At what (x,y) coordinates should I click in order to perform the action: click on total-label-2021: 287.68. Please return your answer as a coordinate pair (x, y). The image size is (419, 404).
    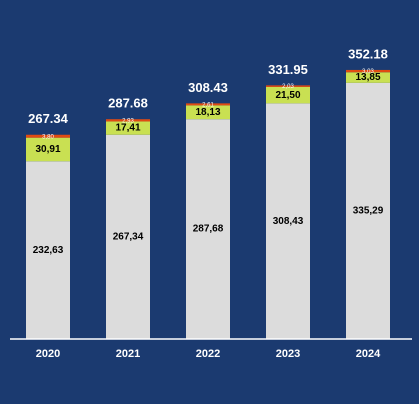
    Looking at the image, I should click on (128, 103).